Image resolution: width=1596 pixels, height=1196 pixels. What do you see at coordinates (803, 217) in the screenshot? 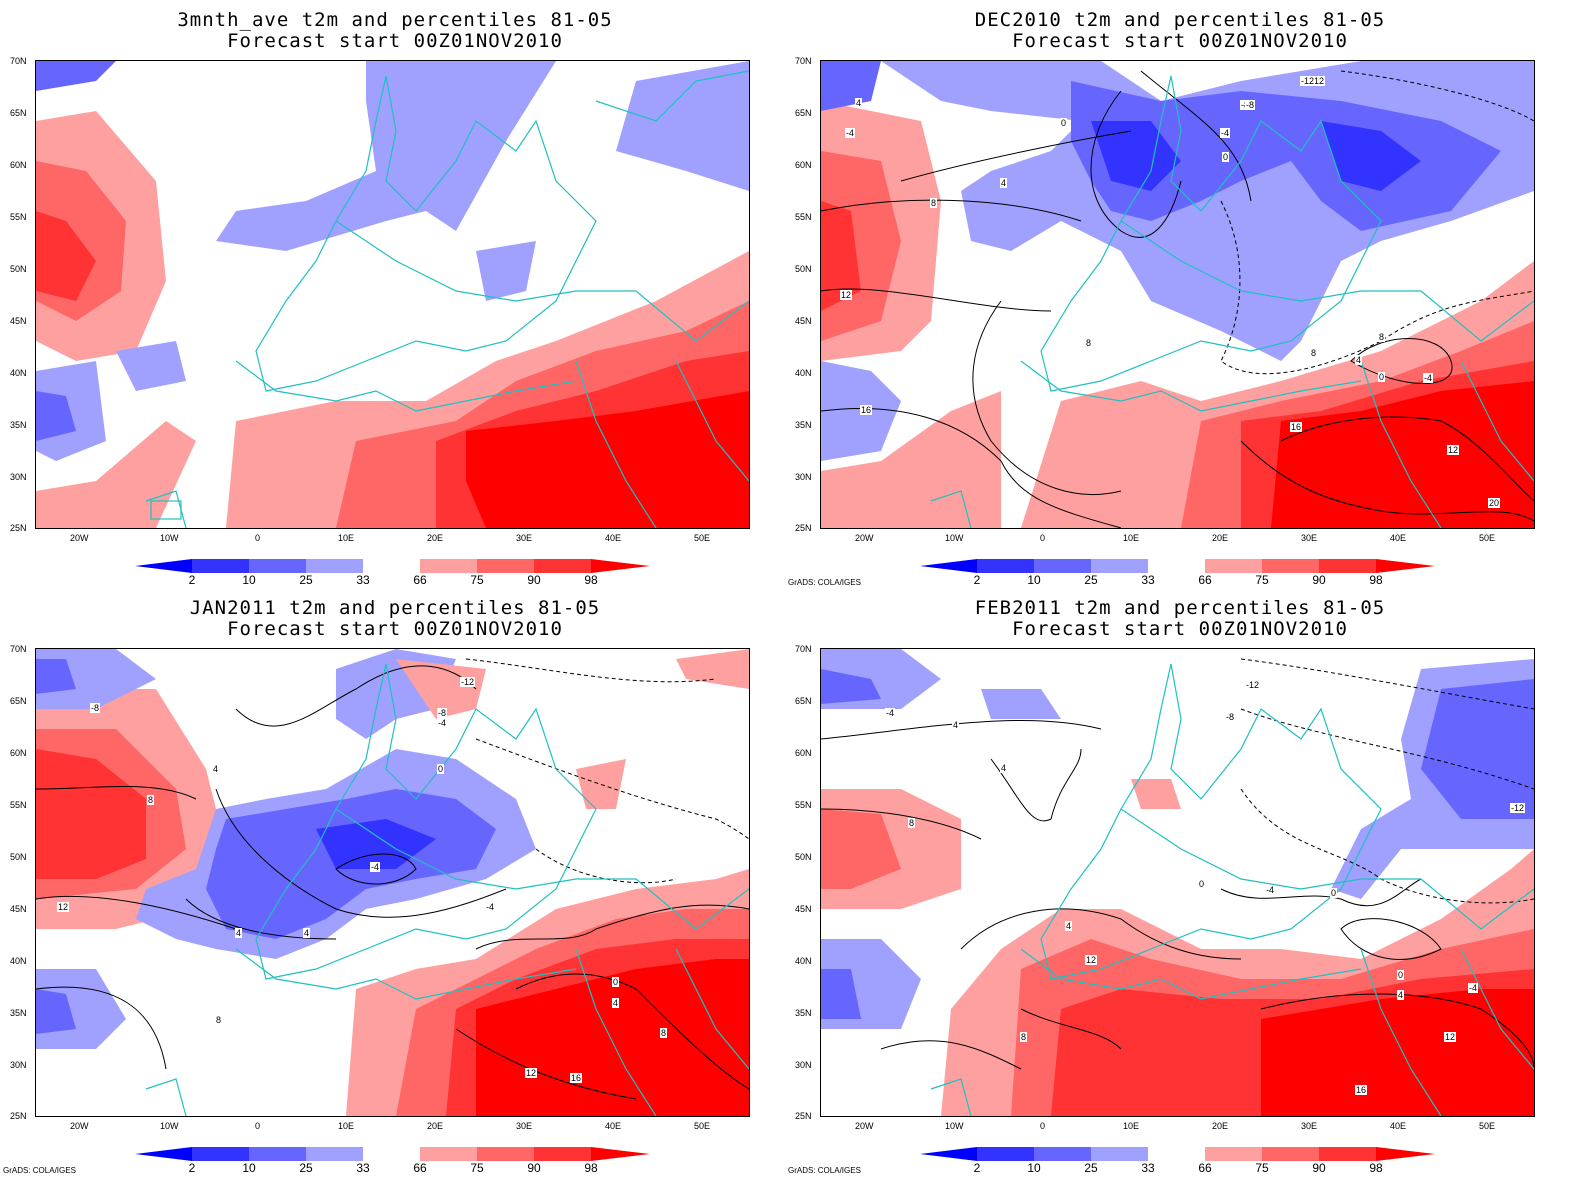
I see `lat-label: 55N` at bounding box center [803, 217].